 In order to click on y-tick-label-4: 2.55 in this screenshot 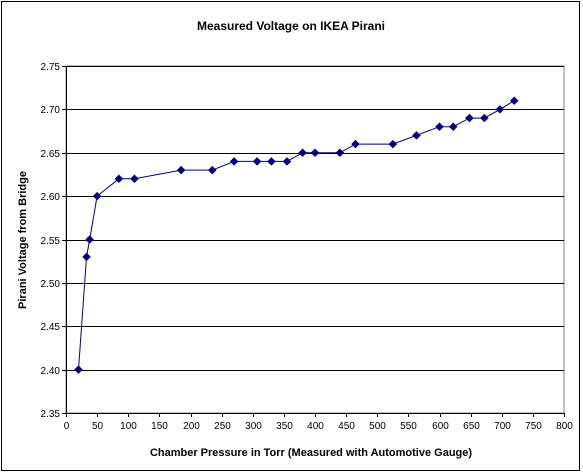, I will do `click(51, 241)`.